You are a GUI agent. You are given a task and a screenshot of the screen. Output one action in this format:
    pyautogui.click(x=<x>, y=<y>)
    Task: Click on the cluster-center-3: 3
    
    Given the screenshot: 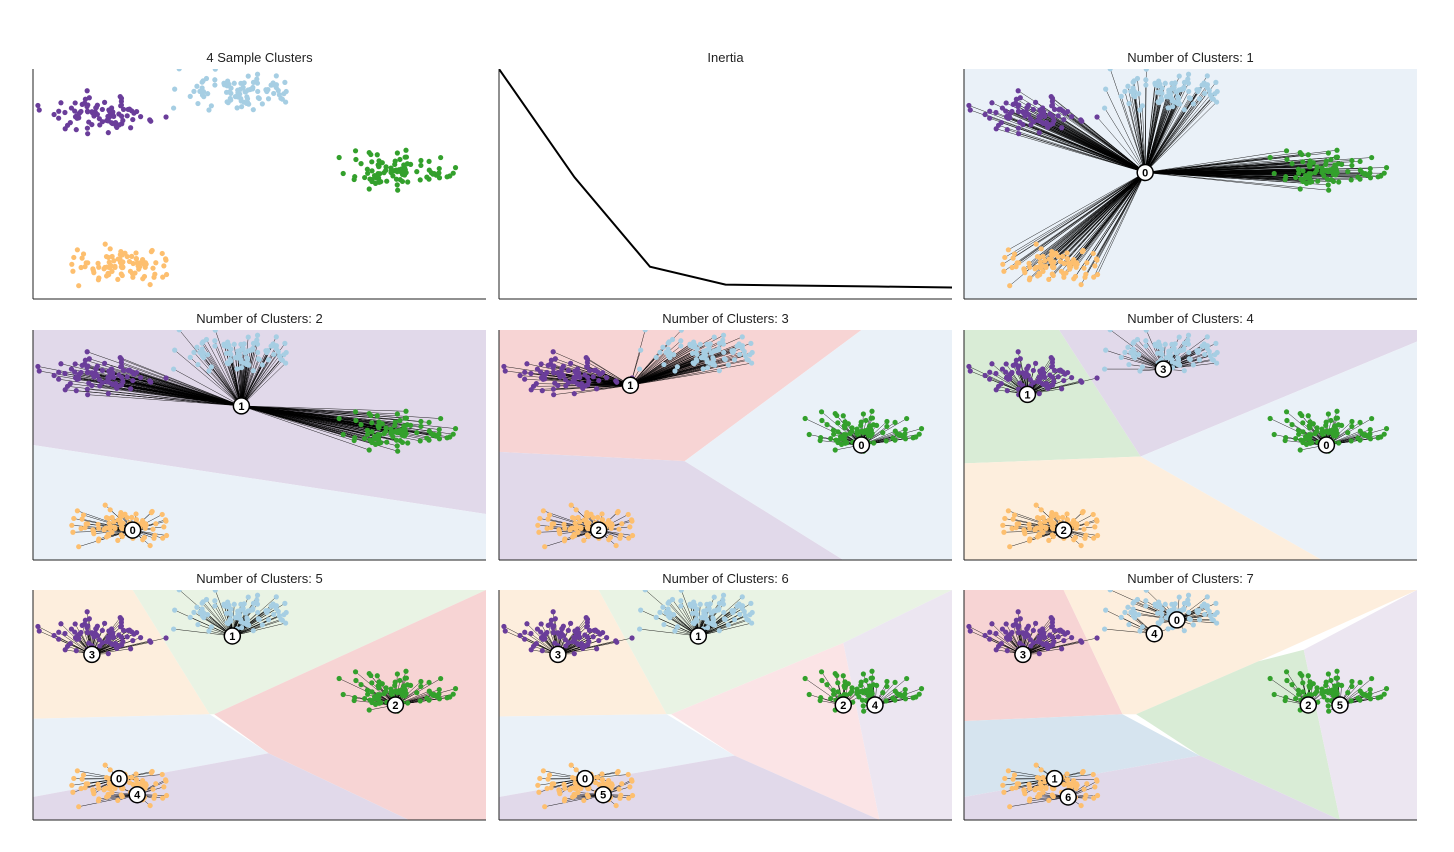 What is the action you would take?
    pyautogui.click(x=558, y=654)
    